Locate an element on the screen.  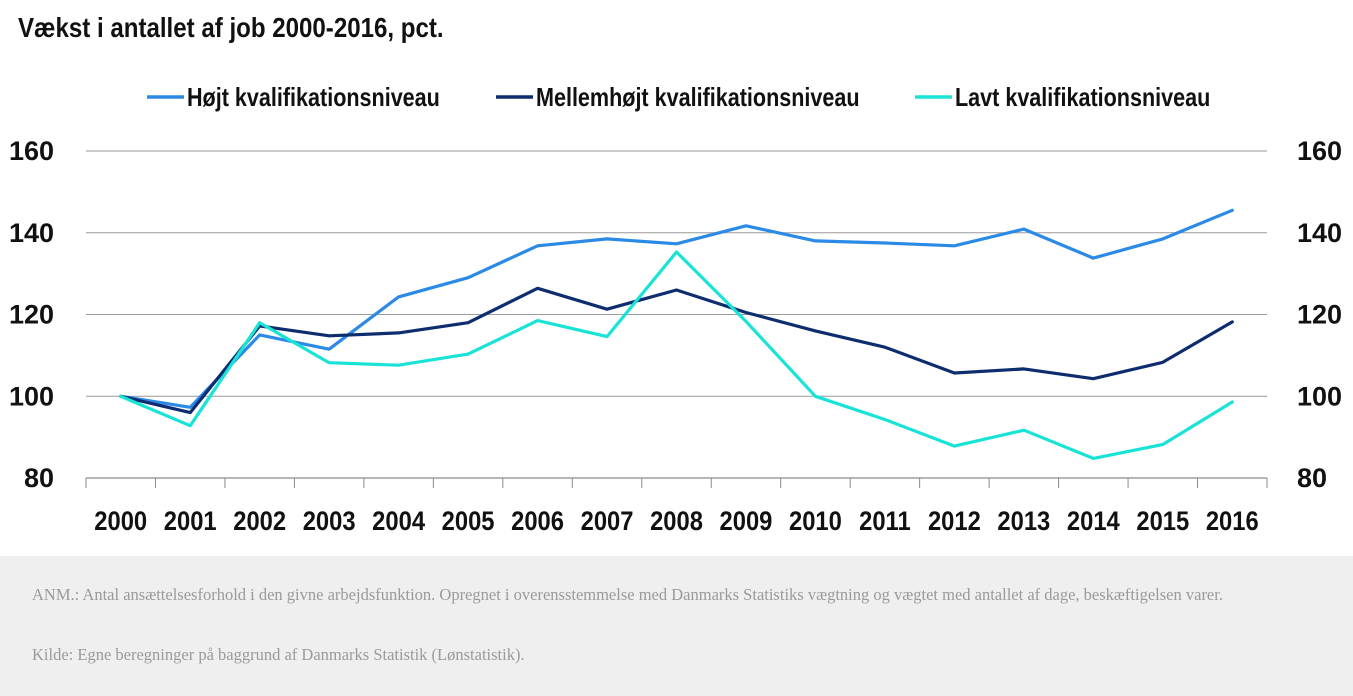
x-tick-label: 2001 is located at coordinates (190, 522).